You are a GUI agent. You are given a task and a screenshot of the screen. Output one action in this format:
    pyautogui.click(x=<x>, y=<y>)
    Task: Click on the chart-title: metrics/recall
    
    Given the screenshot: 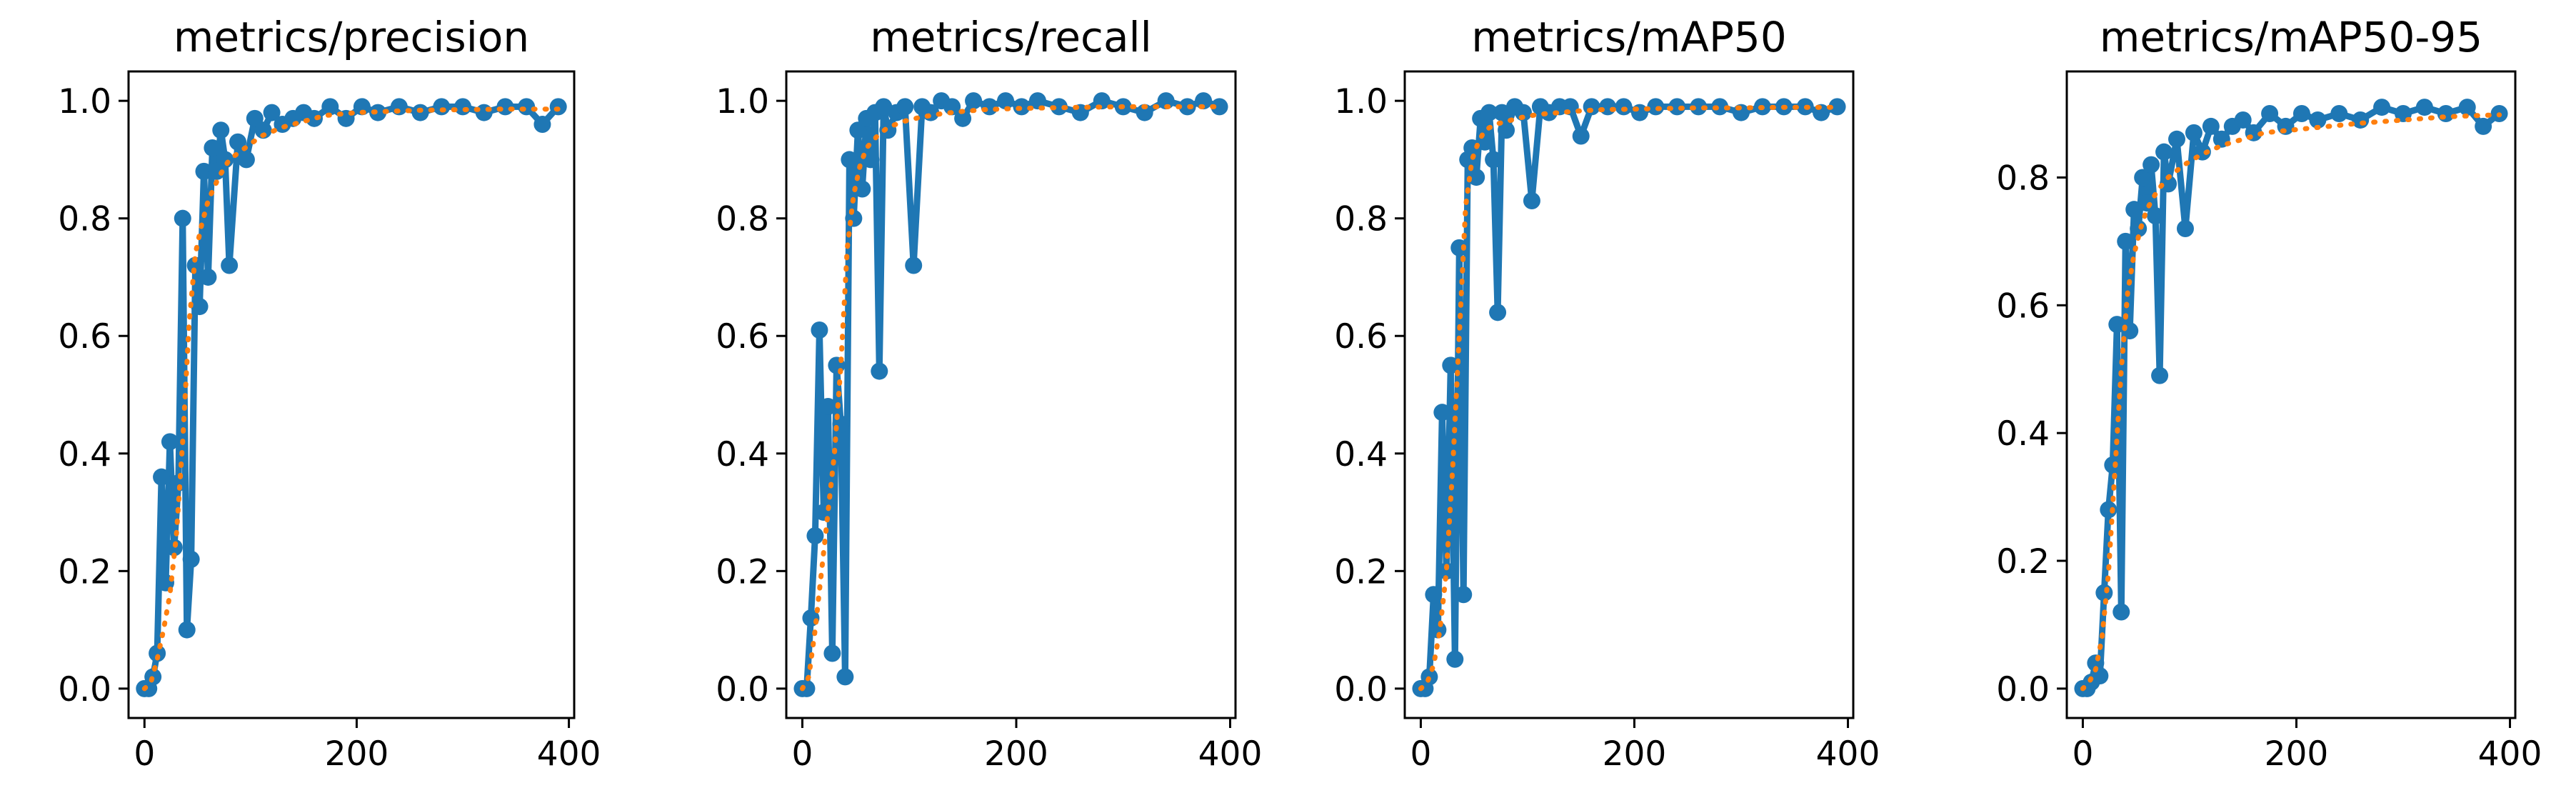 What is the action you would take?
    pyautogui.click(x=1010, y=37)
    